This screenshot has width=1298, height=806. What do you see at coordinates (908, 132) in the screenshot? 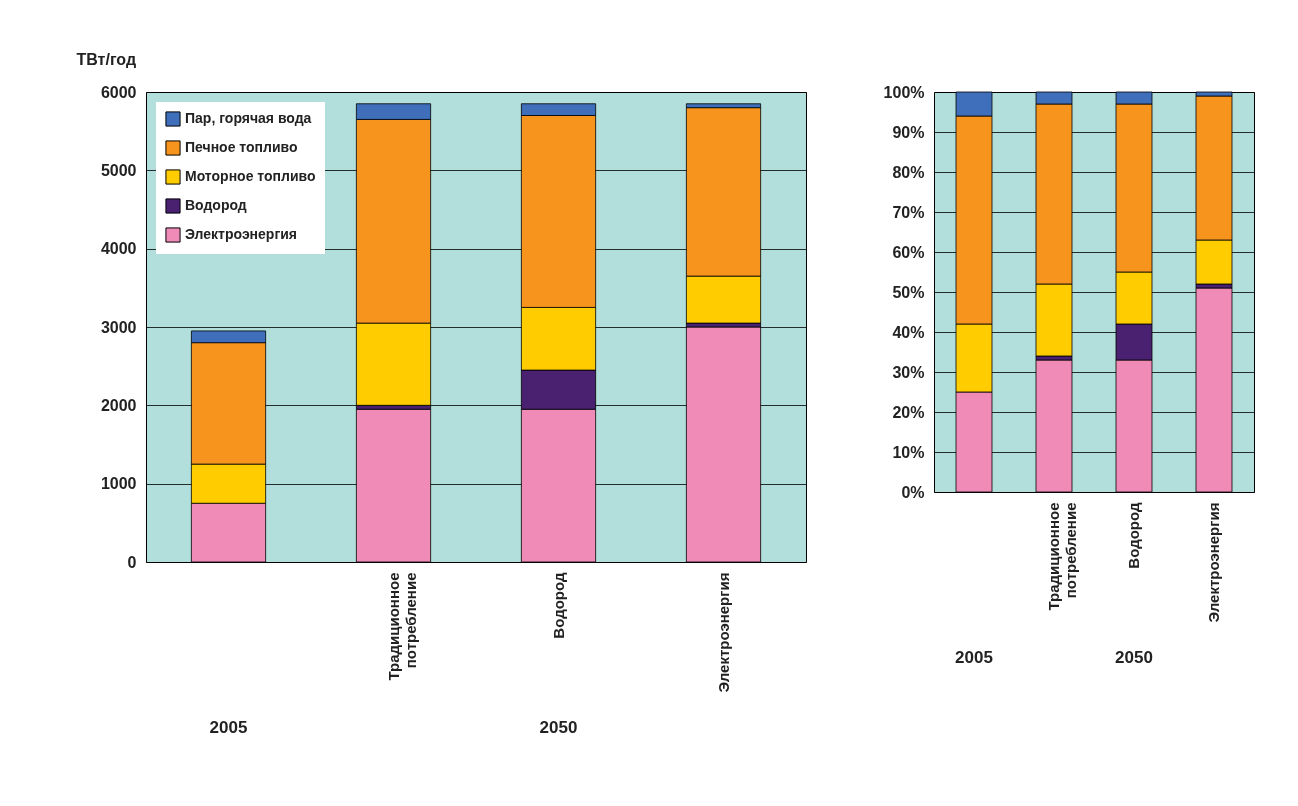
I see `y-tick-label: 90%` at bounding box center [908, 132].